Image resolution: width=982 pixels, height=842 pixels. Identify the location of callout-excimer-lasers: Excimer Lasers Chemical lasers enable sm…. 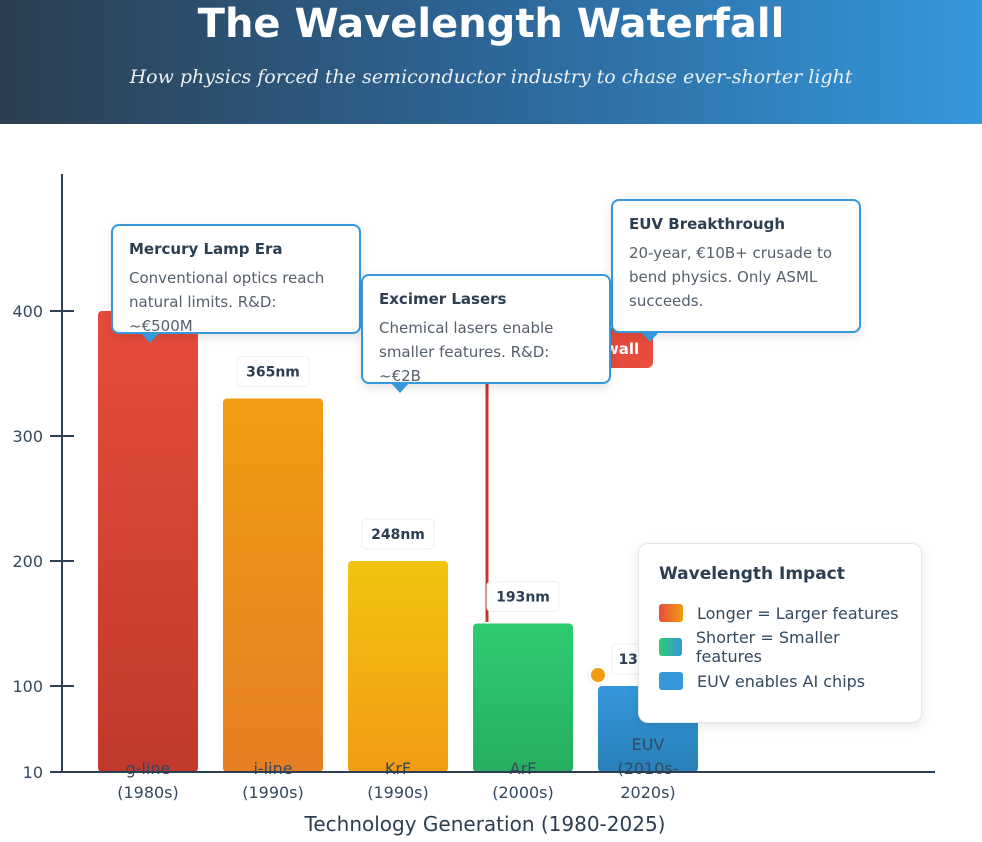
(486, 329).